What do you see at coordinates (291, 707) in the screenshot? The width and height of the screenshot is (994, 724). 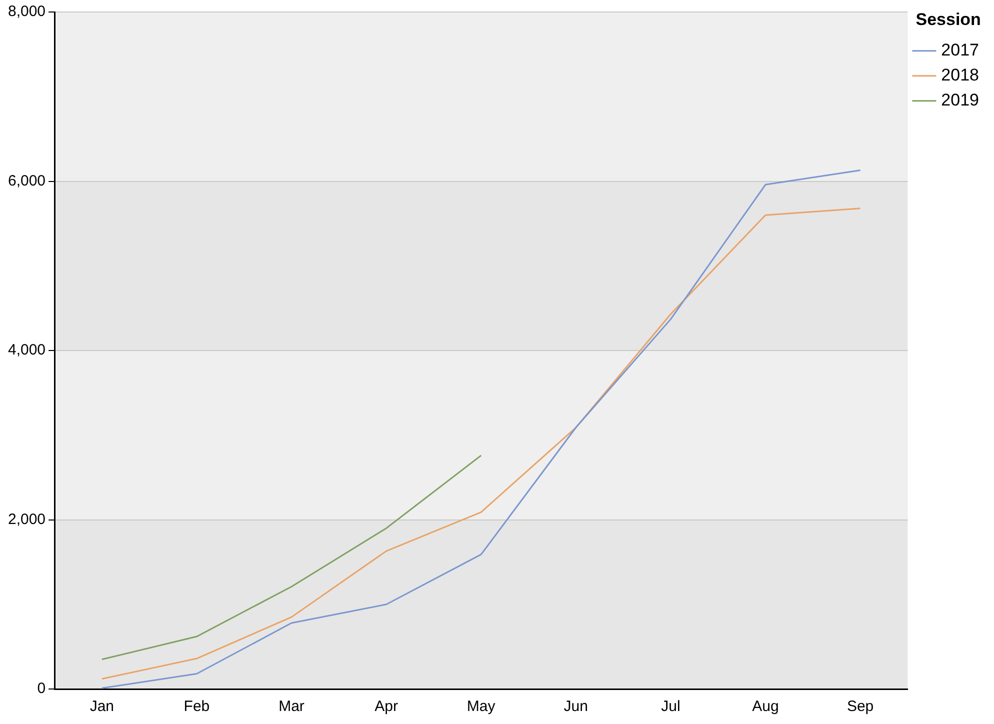 I see `x-tick-label: Mar` at bounding box center [291, 707].